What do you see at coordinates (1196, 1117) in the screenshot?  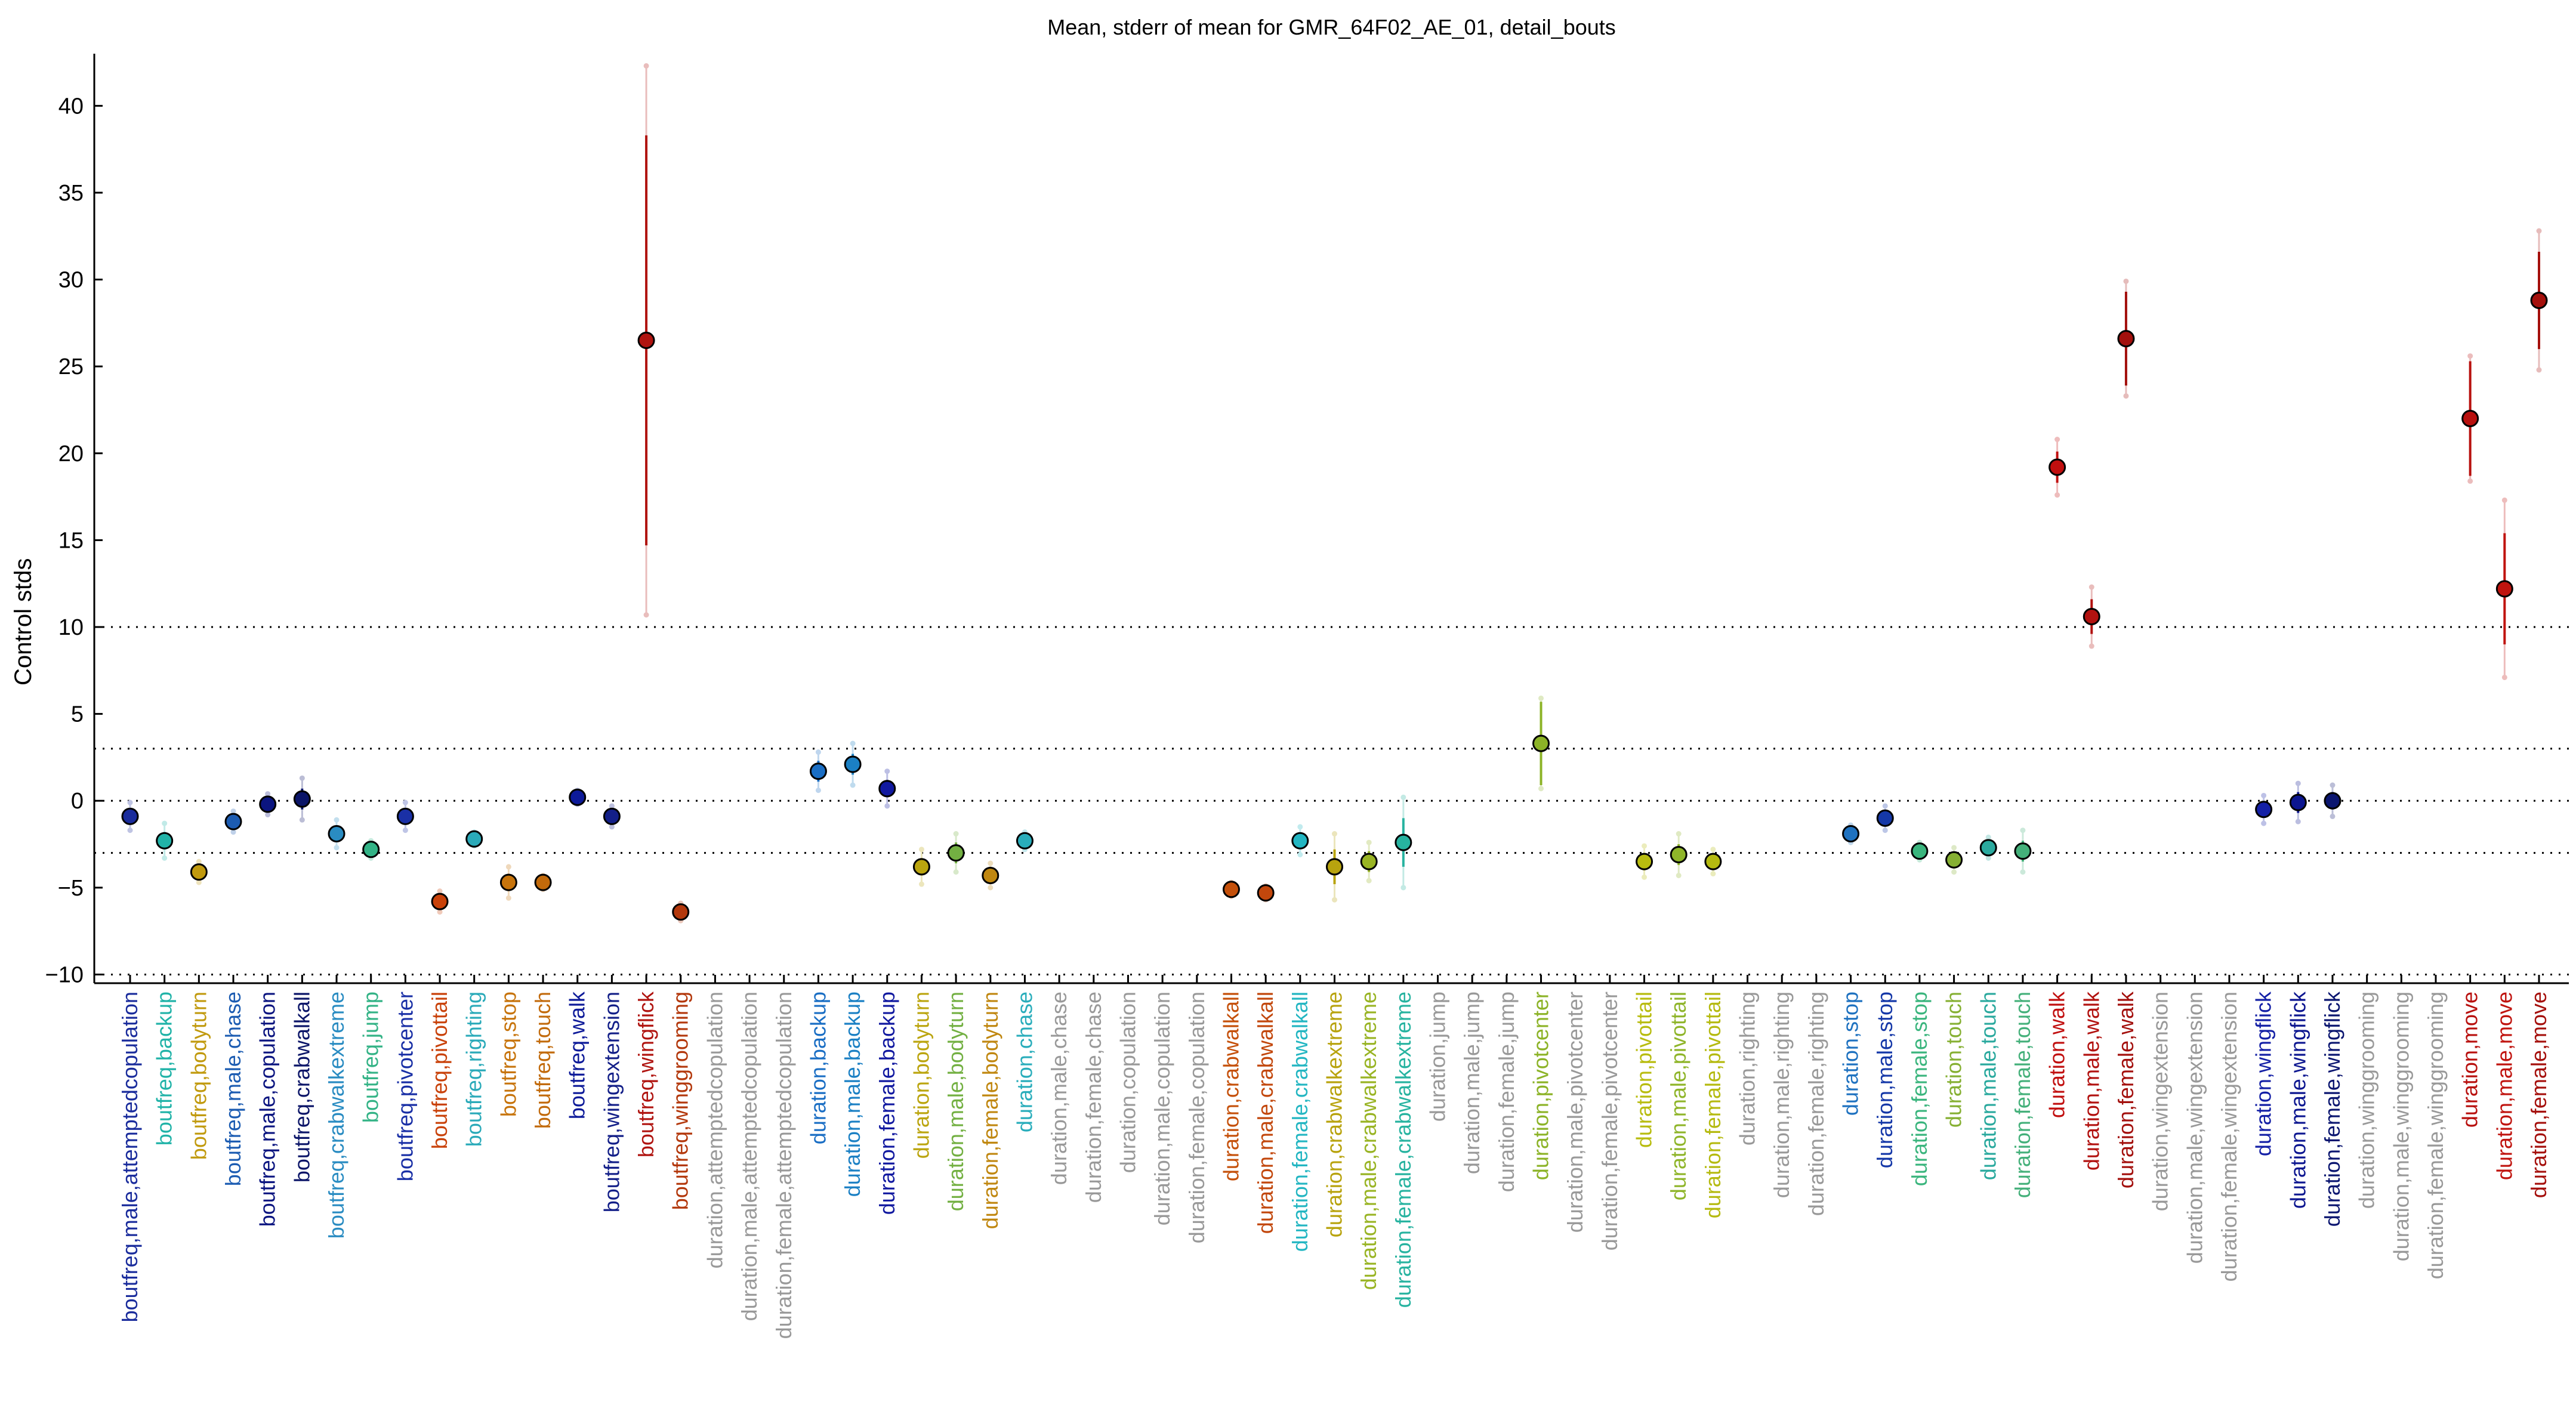 I see `x-tick-label: duration,female,copulation` at bounding box center [1196, 1117].